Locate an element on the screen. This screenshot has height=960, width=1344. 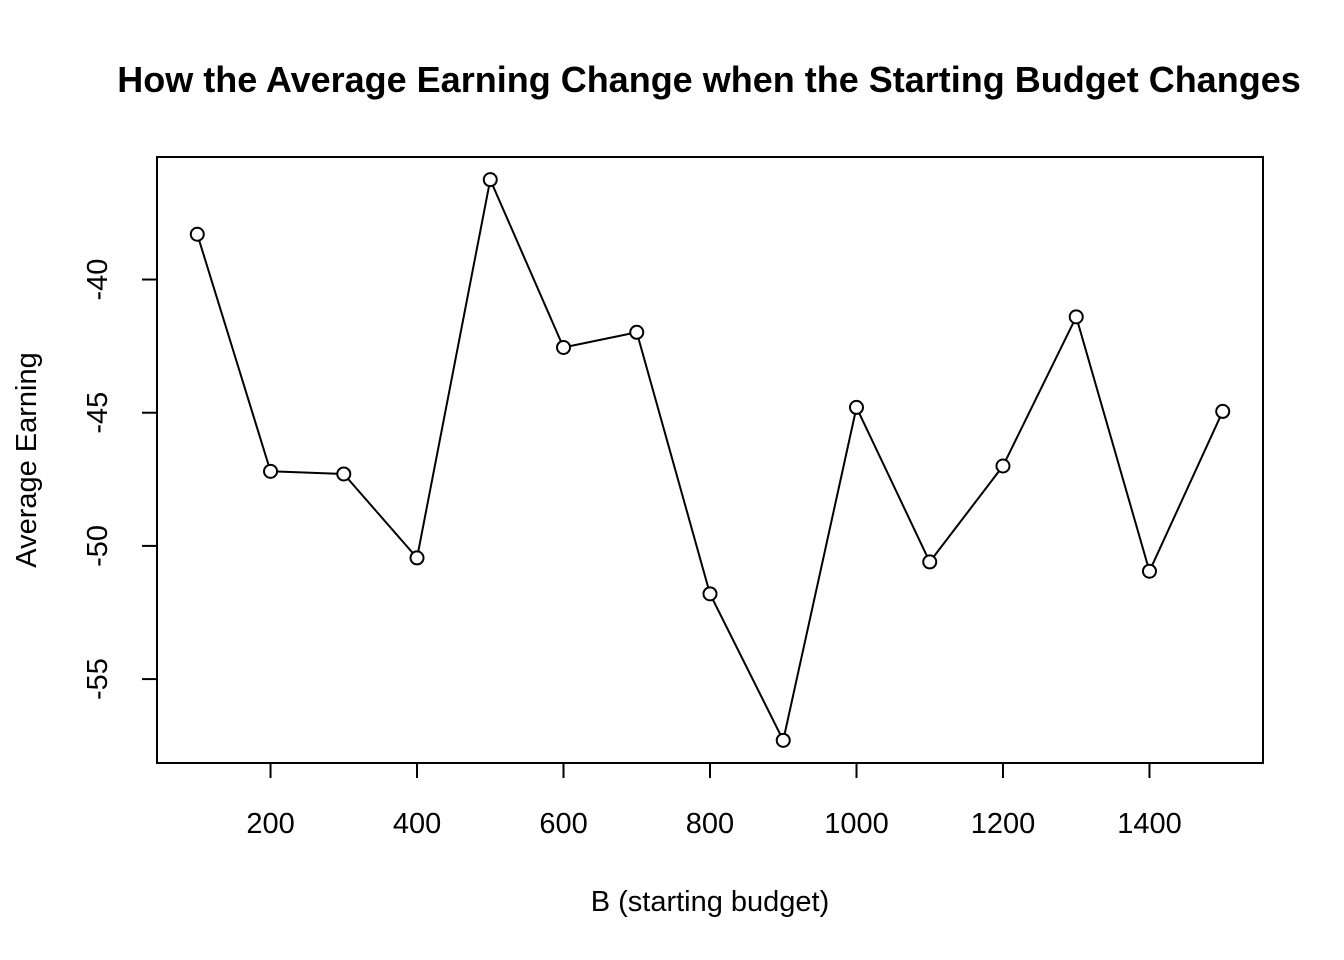
x-tick-label: 200 is located at coordinates (270, 824).